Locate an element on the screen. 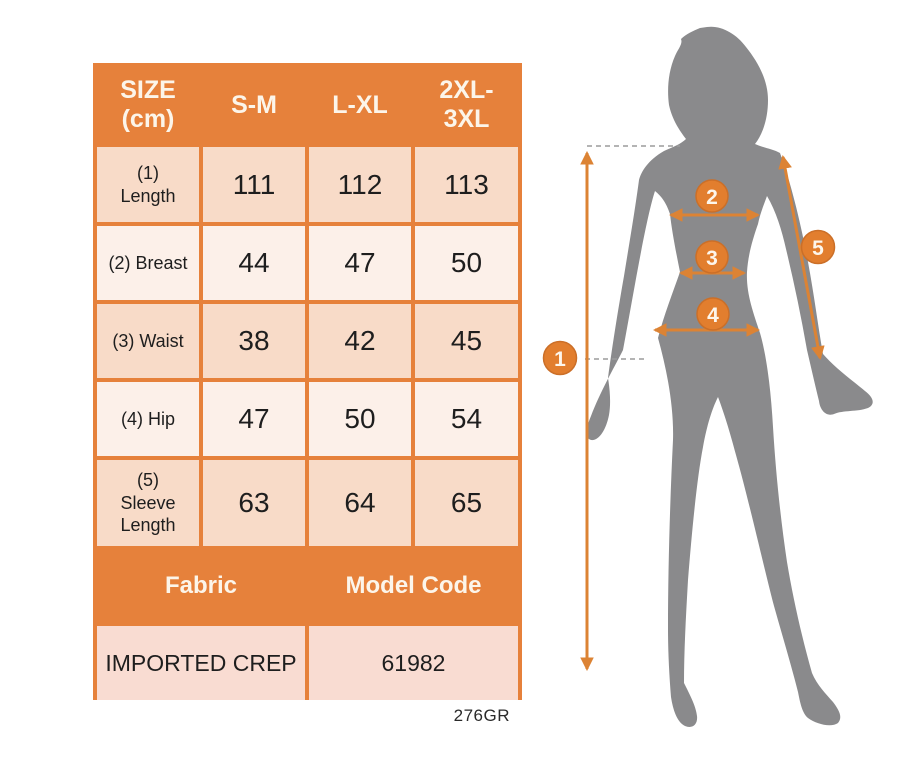 The height and width of the screenshot is (759, 919). value-breast-sm: 44 is located at coordinates (254, 263).